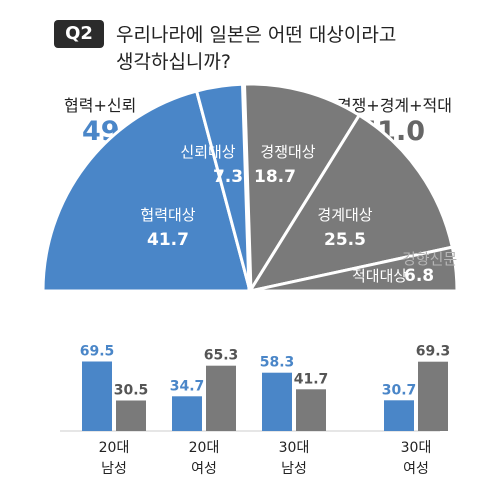 The width and height of the screenshot is (500, 504). What do you see at coordinates (97, 352) in the screenshot?
I see `bar-value-label: 69.5` at bounding box center [97, 352].